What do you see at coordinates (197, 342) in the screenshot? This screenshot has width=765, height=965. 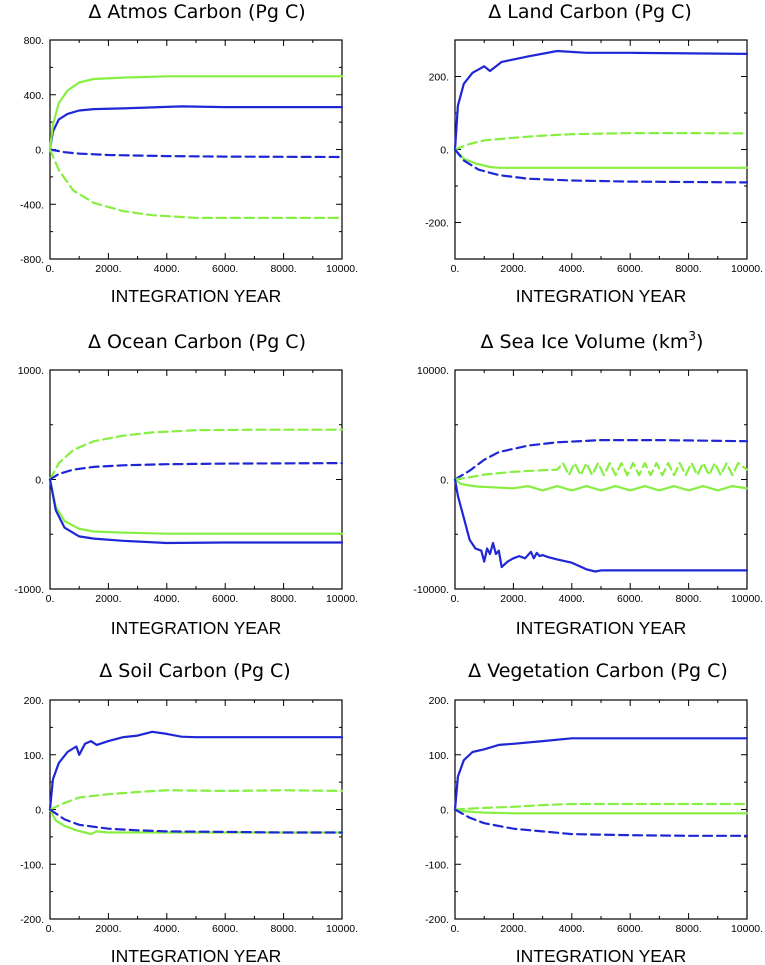 I see `panel-title: Δ Ocean Carbon (Pg C)` at bounding box center [197, 342].